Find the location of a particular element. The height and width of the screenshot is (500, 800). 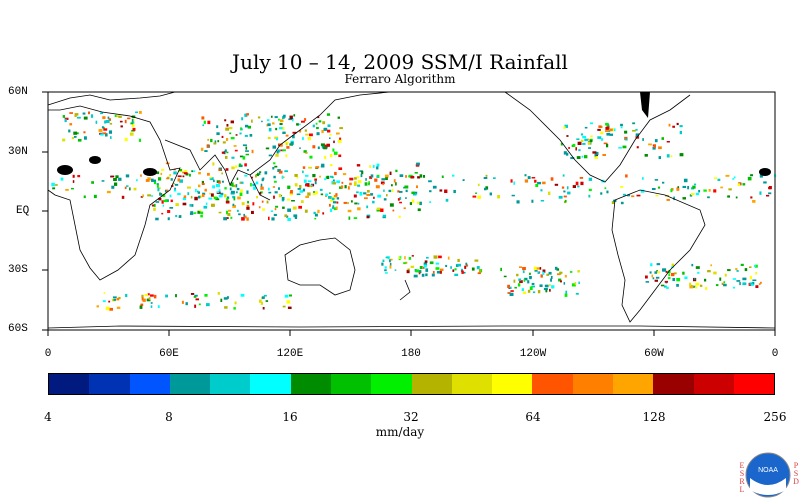

noaa-logo: NOAA is located at coordinates (768, 475).